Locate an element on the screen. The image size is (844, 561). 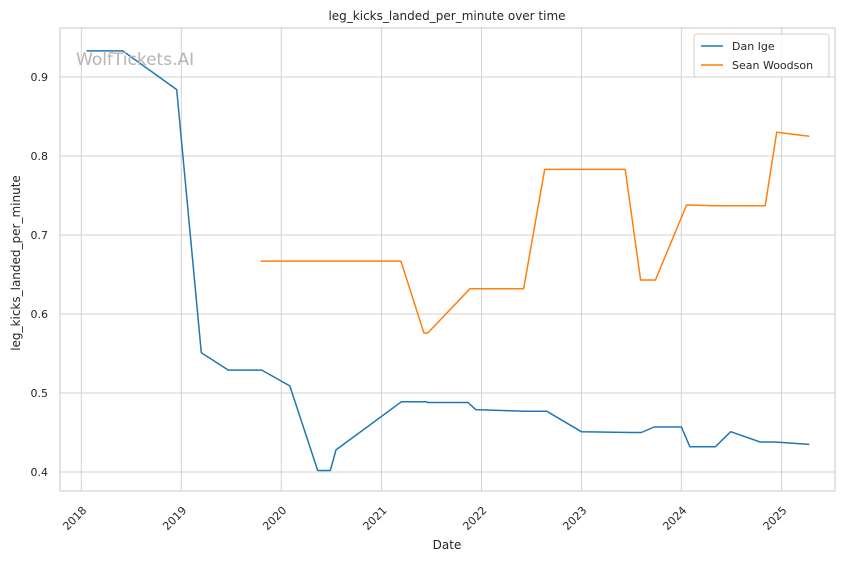
legend-box is located at coordinates (761, 55).